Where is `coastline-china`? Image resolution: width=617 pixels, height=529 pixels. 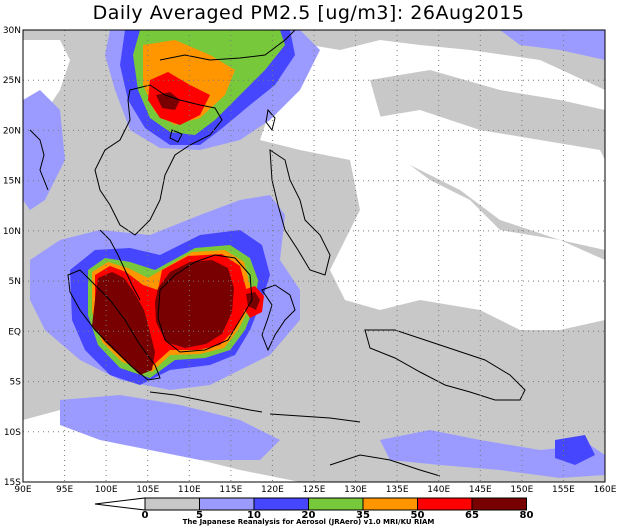 coastline-china is located at coordinates (227, 45).